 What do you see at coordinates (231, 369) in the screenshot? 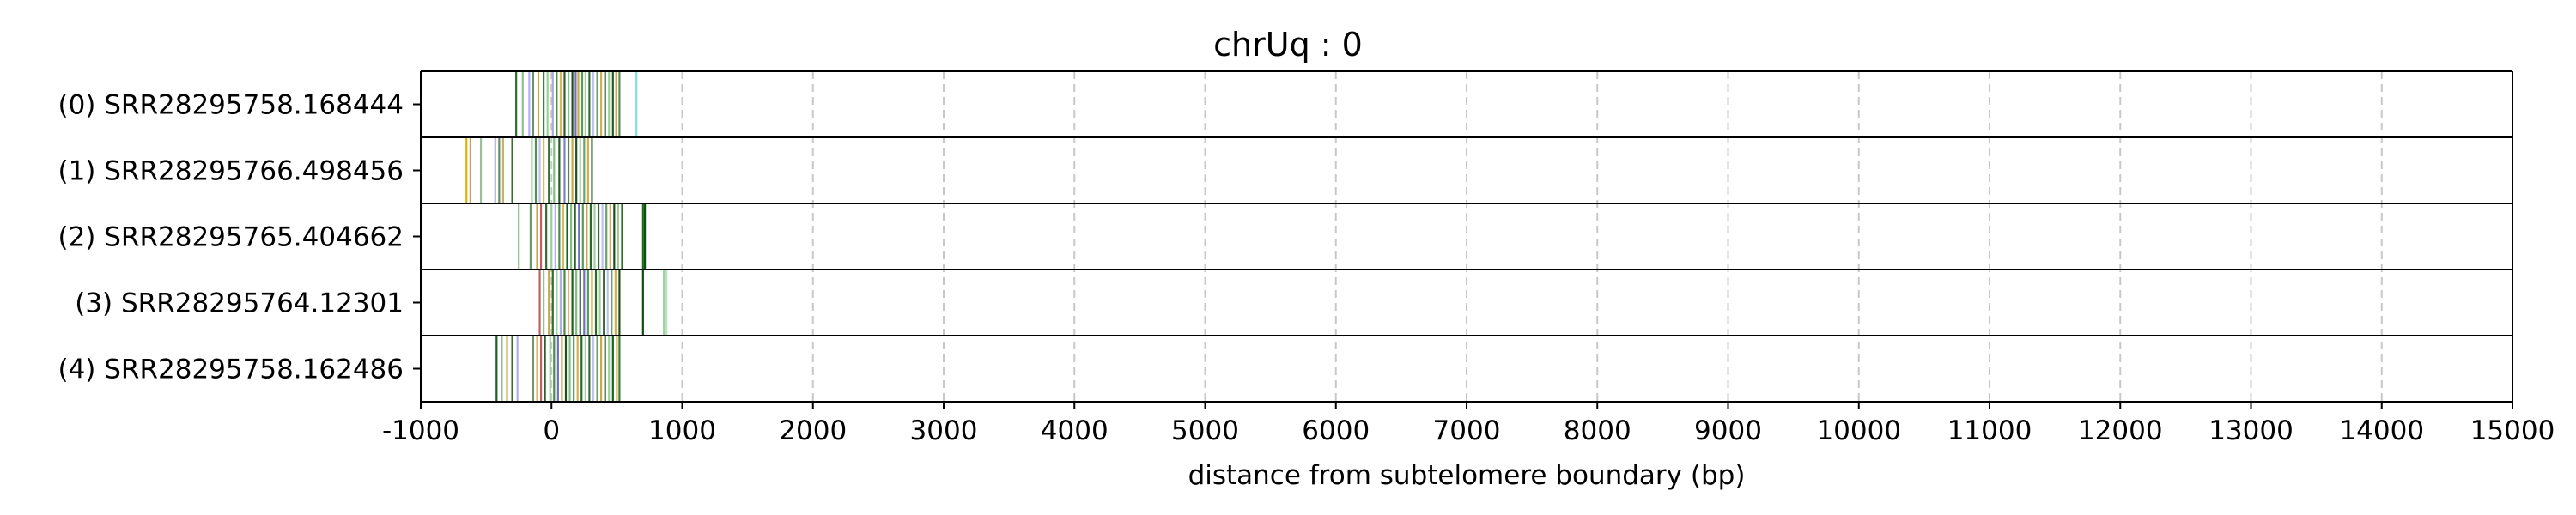
I see `row-label: (4) SRR28295758.162486` at bounding box center [231, 369].